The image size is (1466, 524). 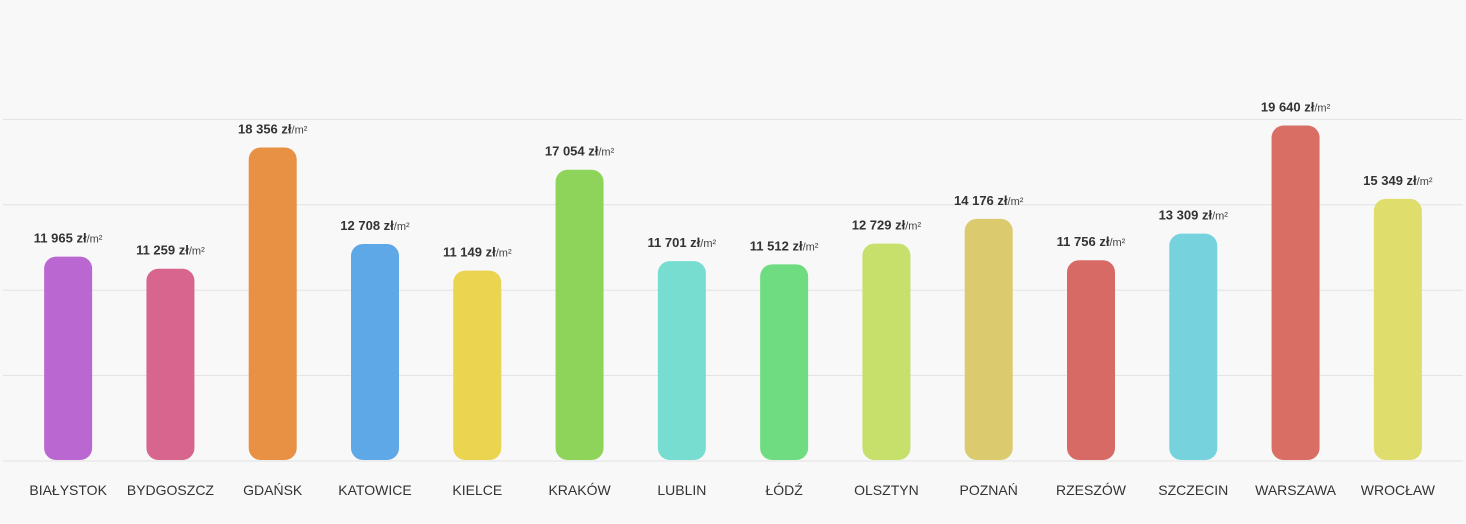 I want to click on bar-katowice, so click(x=375, y=351).